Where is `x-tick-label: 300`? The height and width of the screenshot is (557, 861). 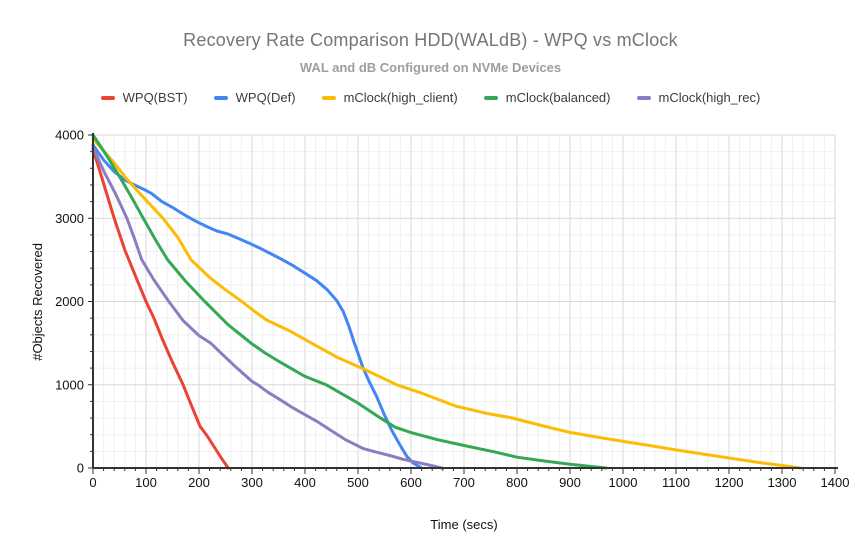 x-tick-label: 300 is located at coordinates (252, 482).